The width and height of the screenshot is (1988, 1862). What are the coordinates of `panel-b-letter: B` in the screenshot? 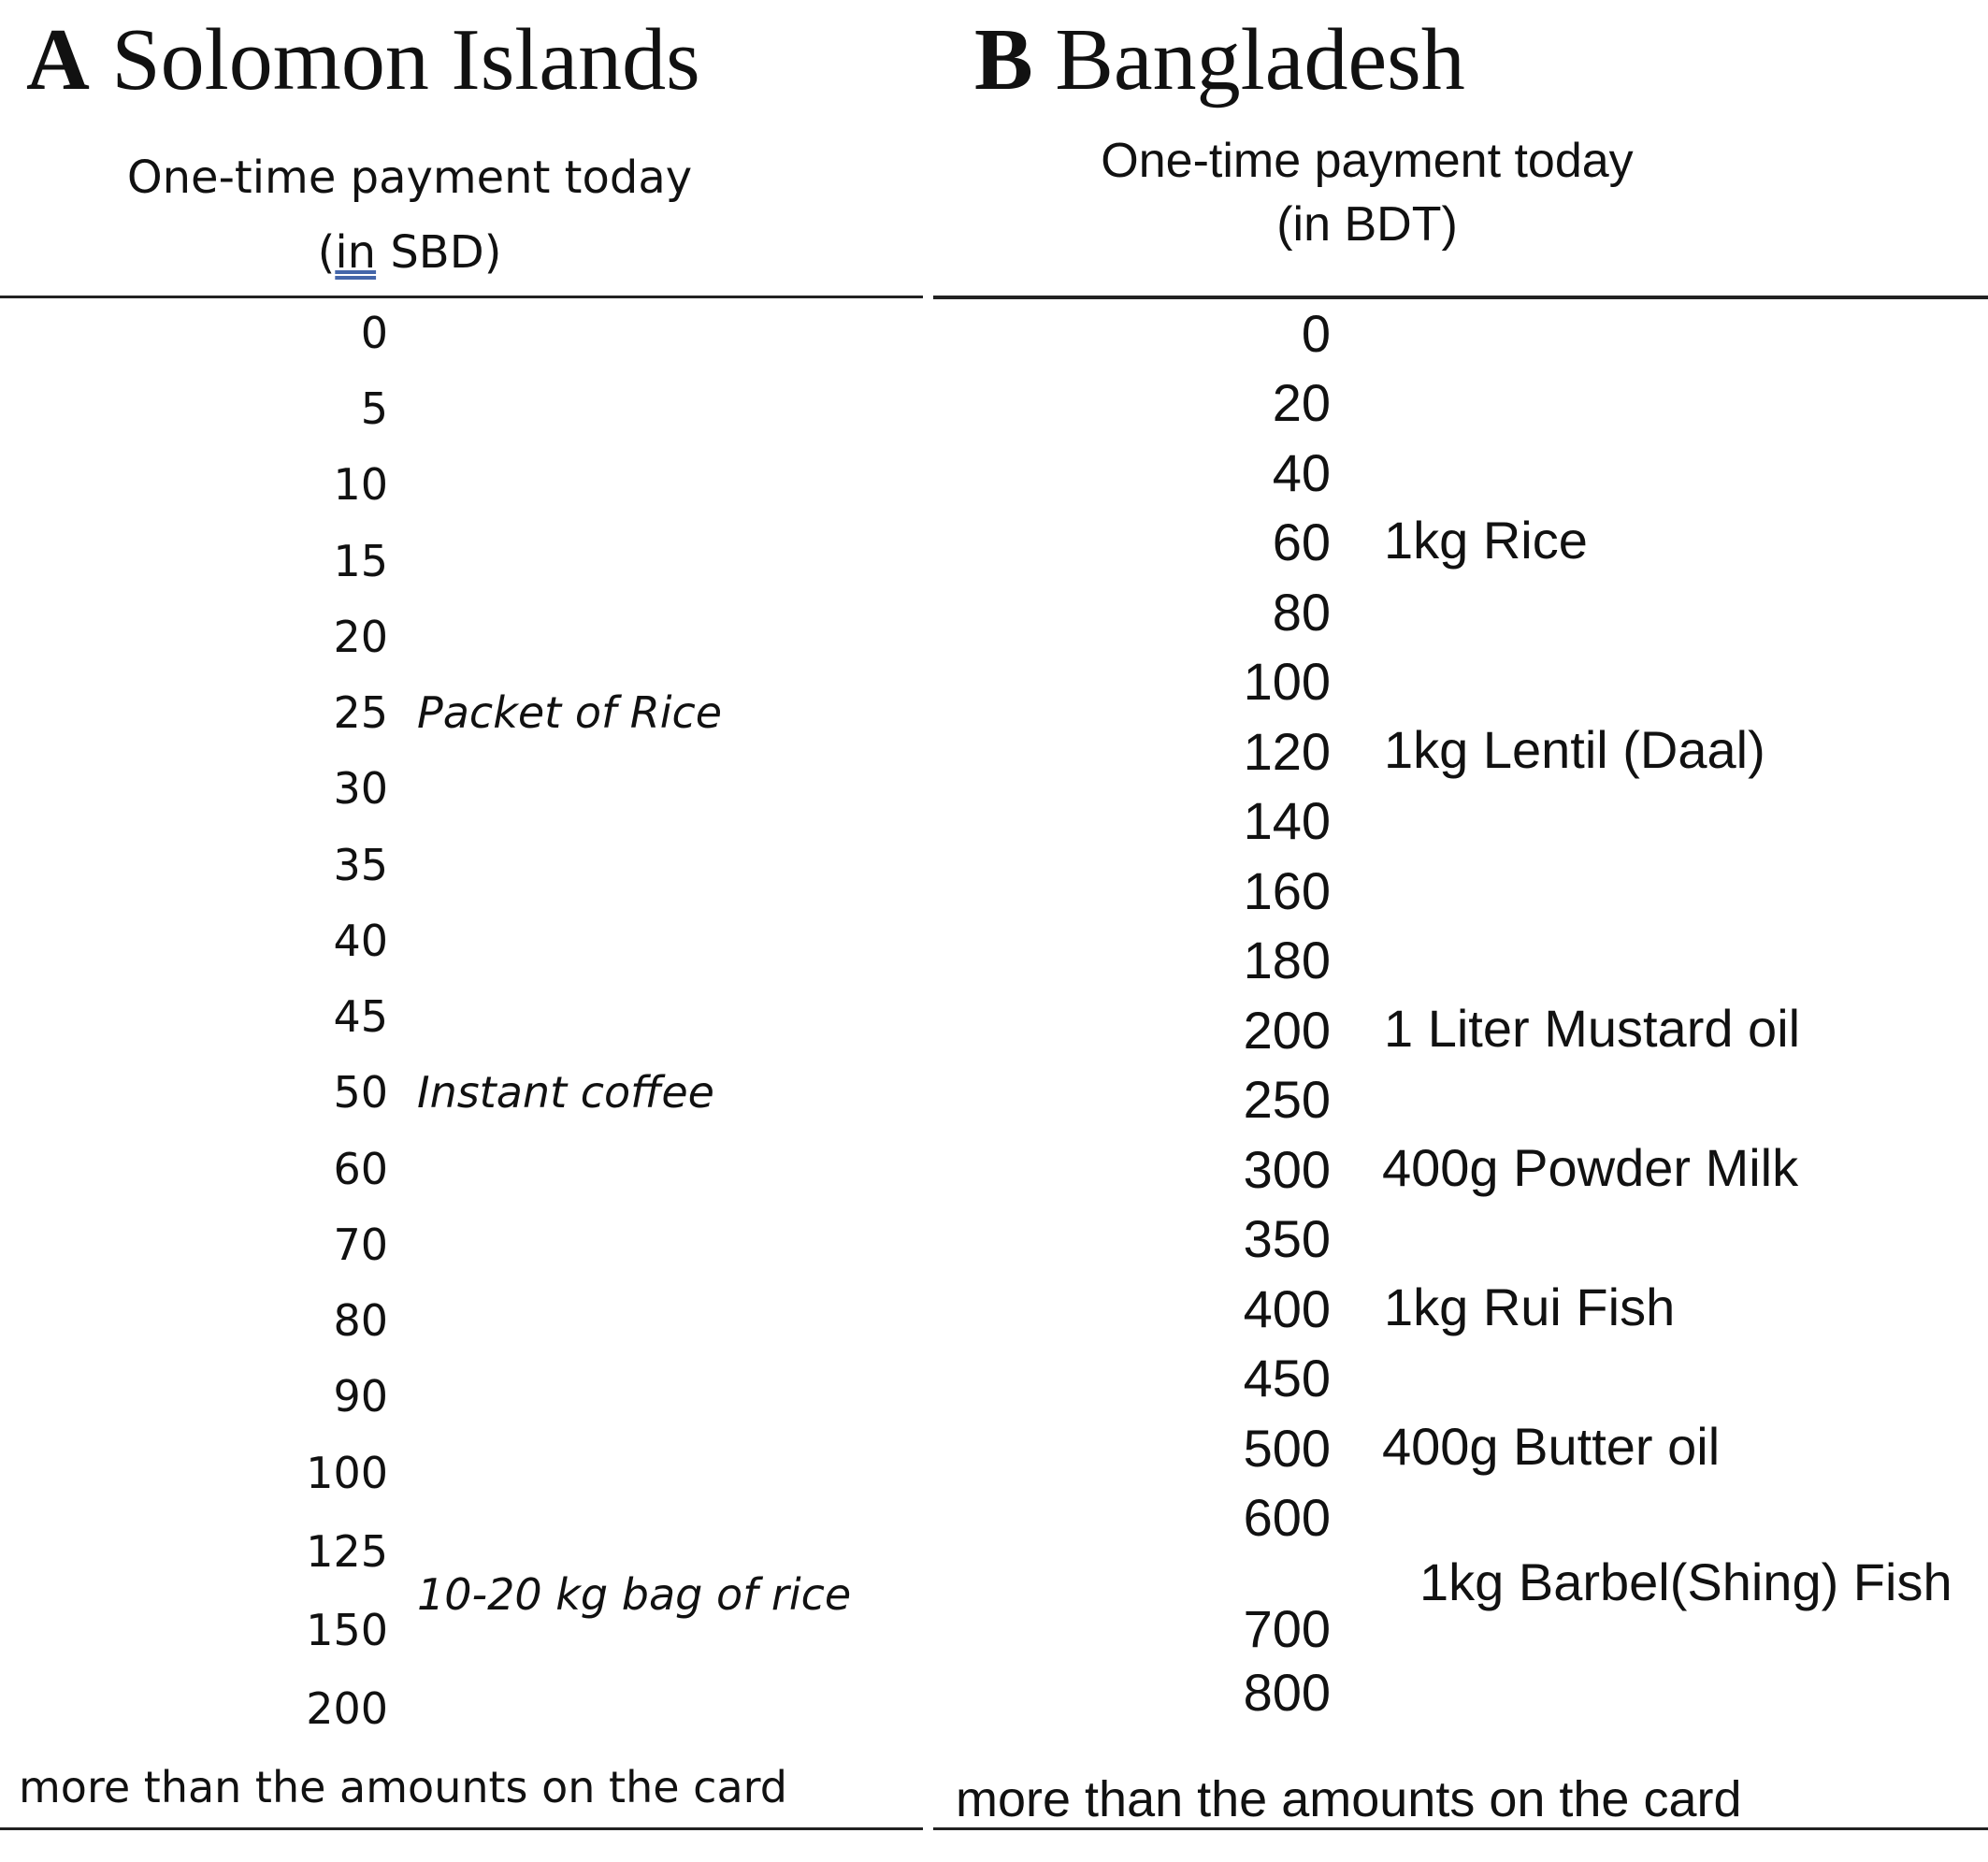 It's located at (1003, 60).